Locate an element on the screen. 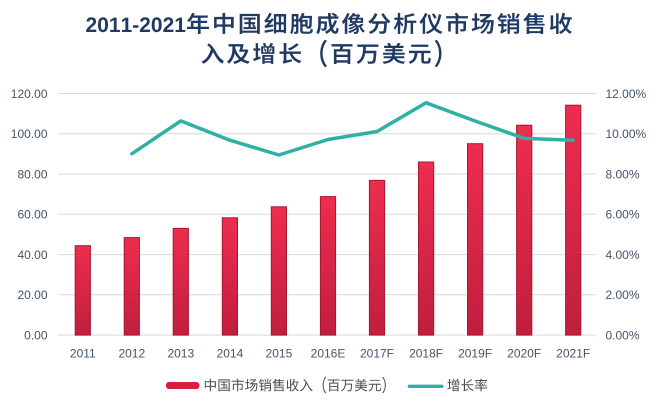 This screenshot has height=411, width=658. svg-text: 20.00 is located at coordinates (32, 295).